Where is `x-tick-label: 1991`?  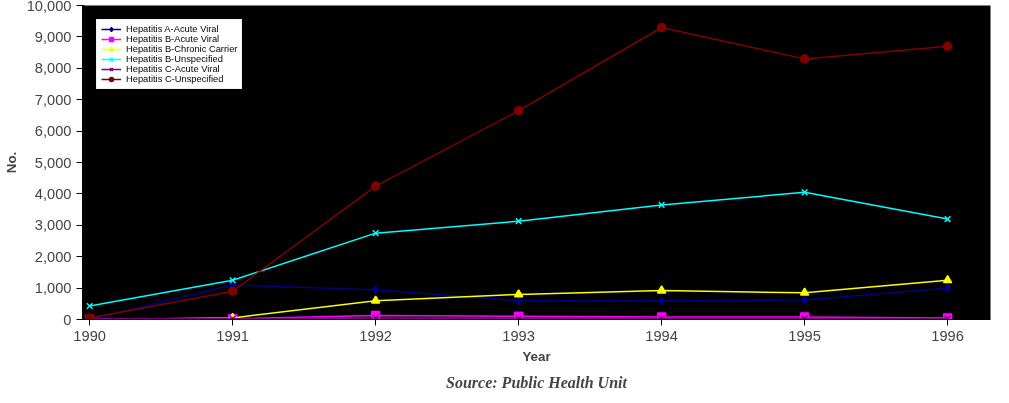 x-tick-label: 1991 is located at coordinates (232, 335).